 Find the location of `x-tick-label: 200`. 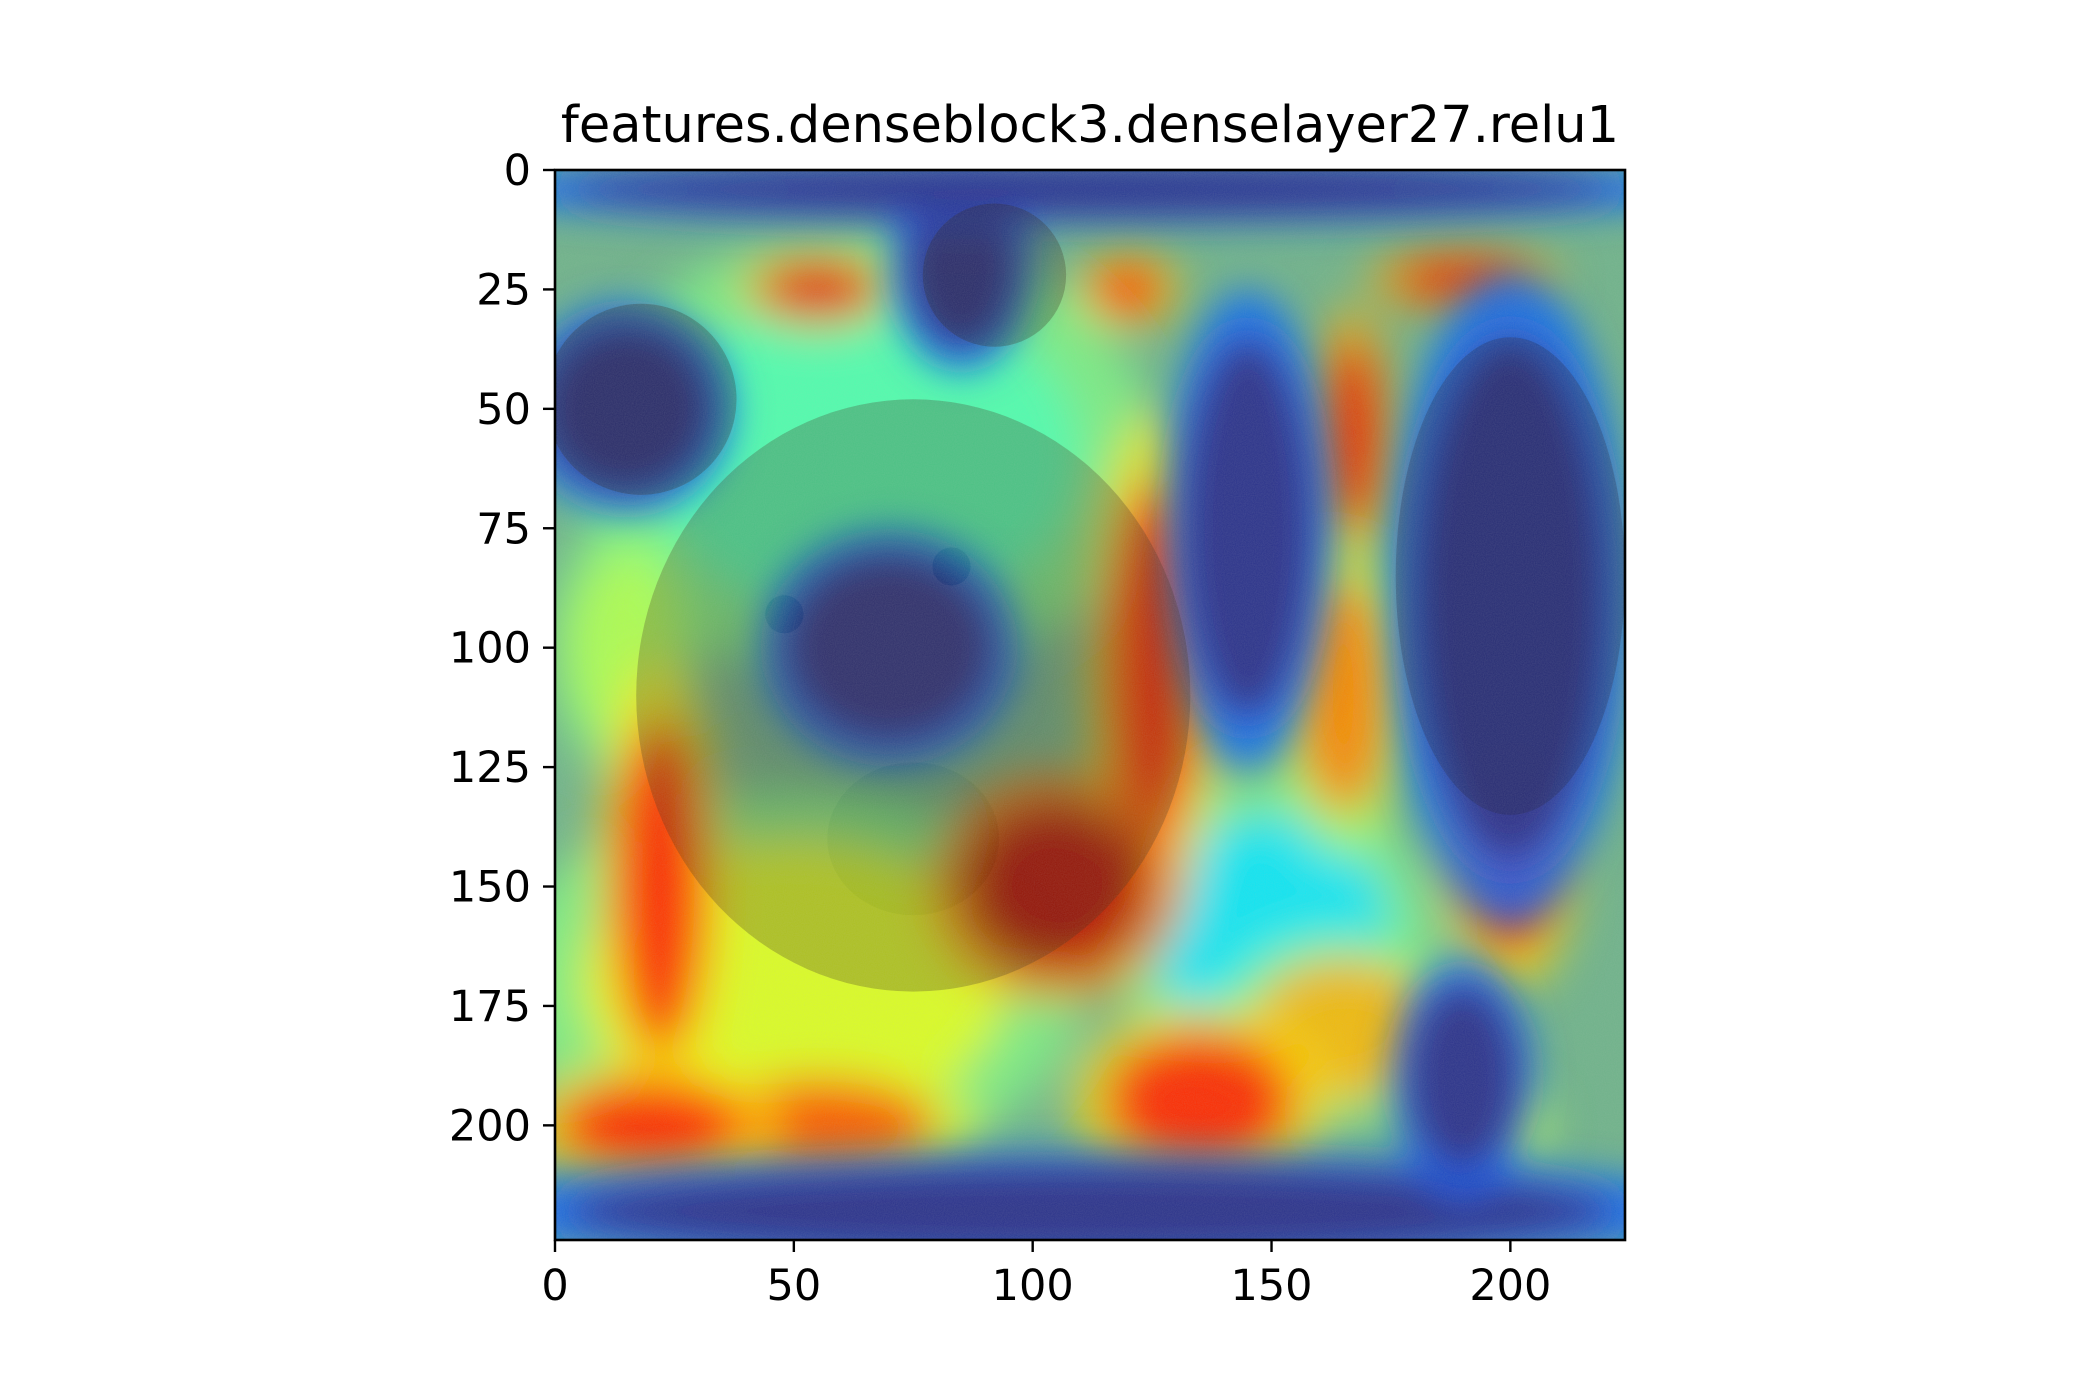

x-tick-label: 200 is located at coordinates (1510, 1286).